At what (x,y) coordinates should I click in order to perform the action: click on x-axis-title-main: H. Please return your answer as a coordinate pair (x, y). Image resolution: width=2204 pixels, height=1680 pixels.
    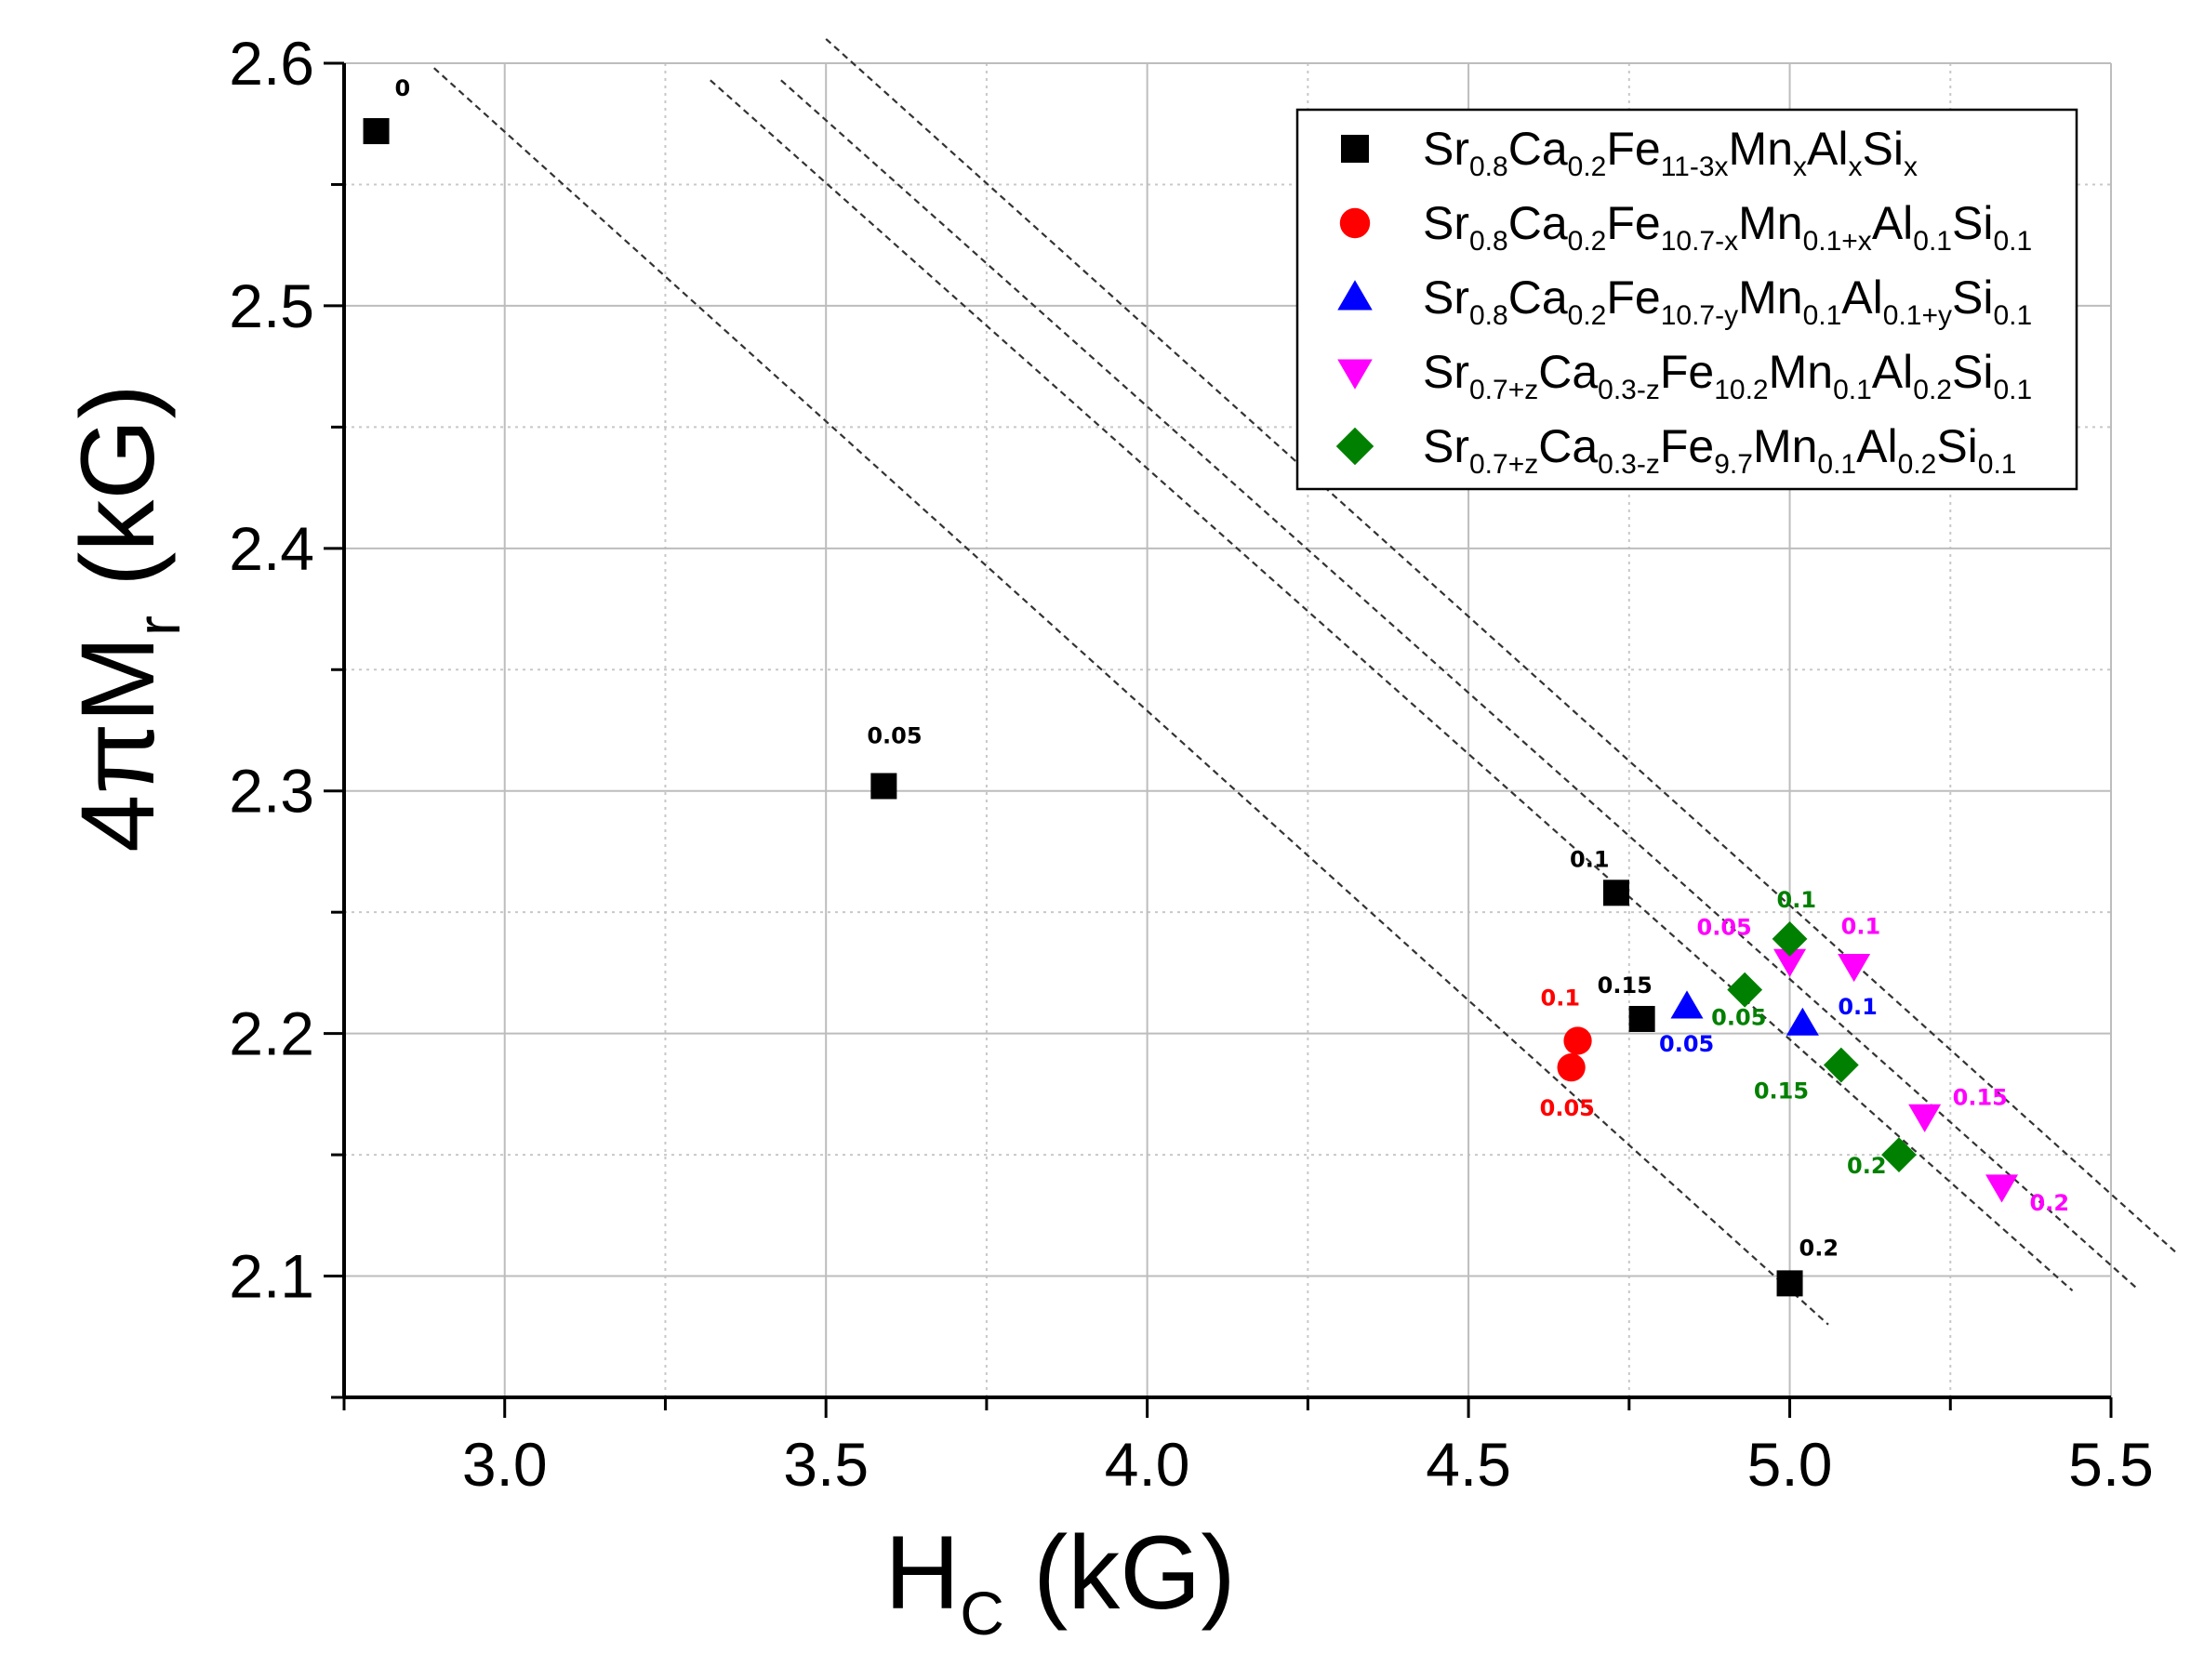
    Looking at the image, I should click on (922, 1573).